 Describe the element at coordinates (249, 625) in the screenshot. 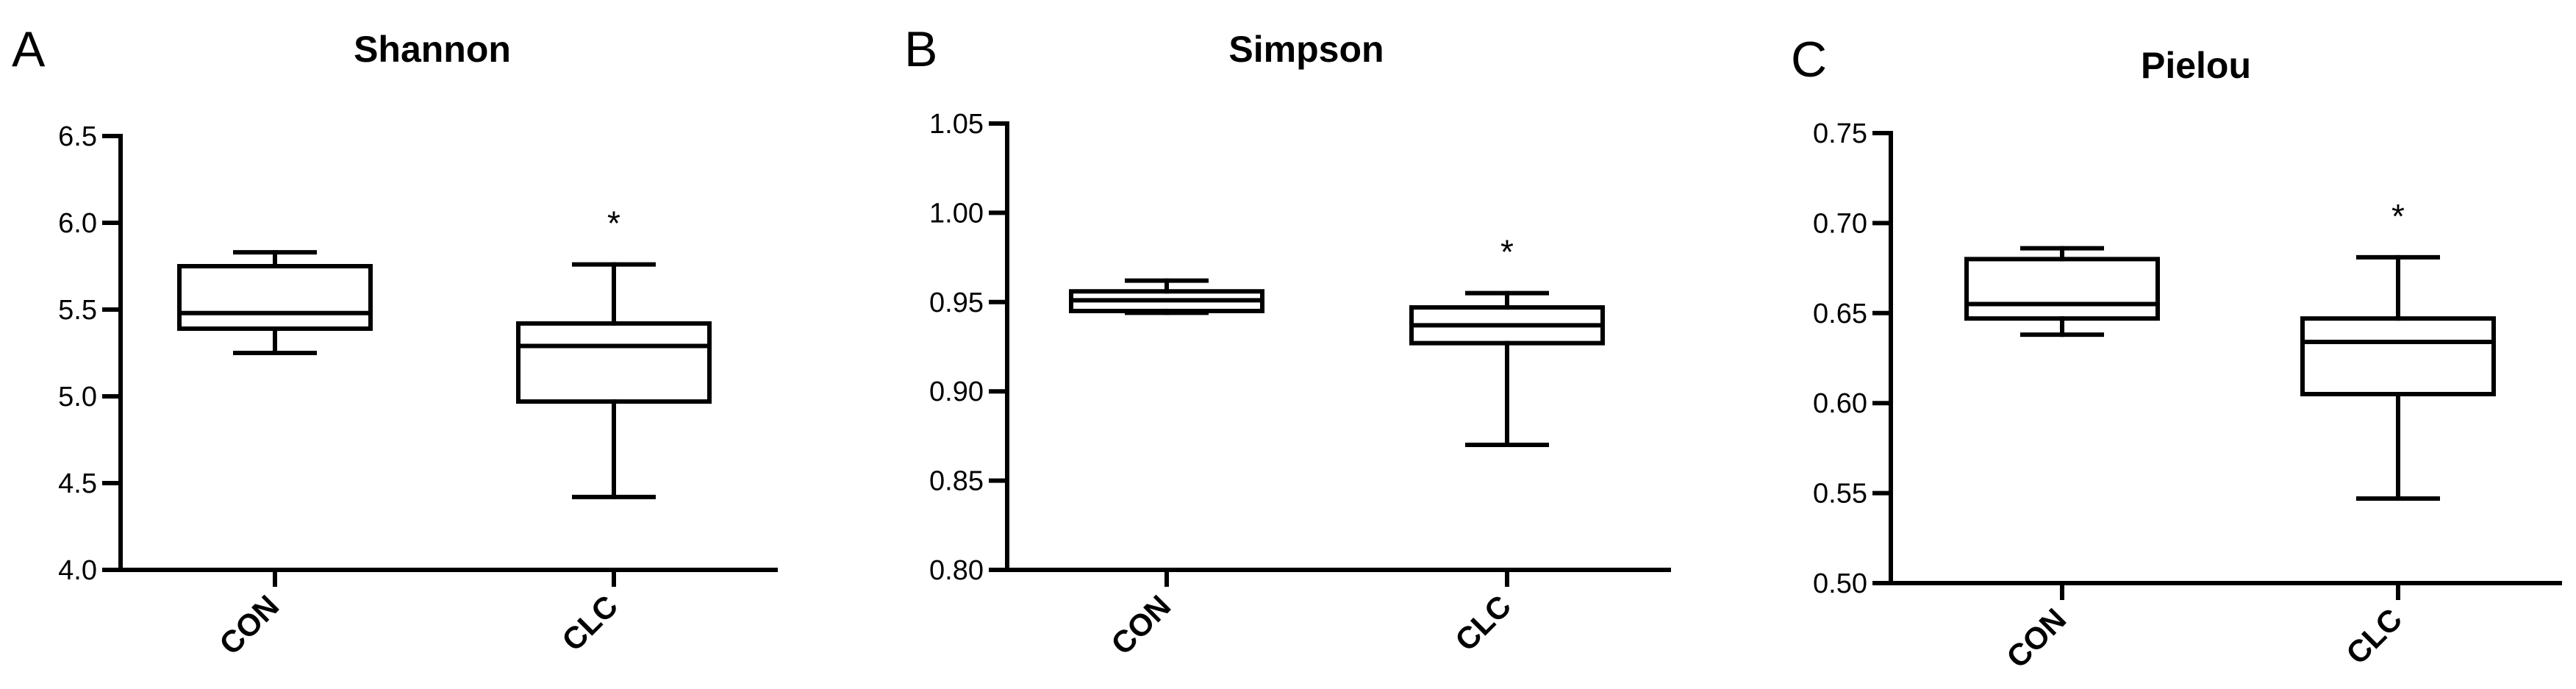

I see `x-tick-label-a: CON` at that location.